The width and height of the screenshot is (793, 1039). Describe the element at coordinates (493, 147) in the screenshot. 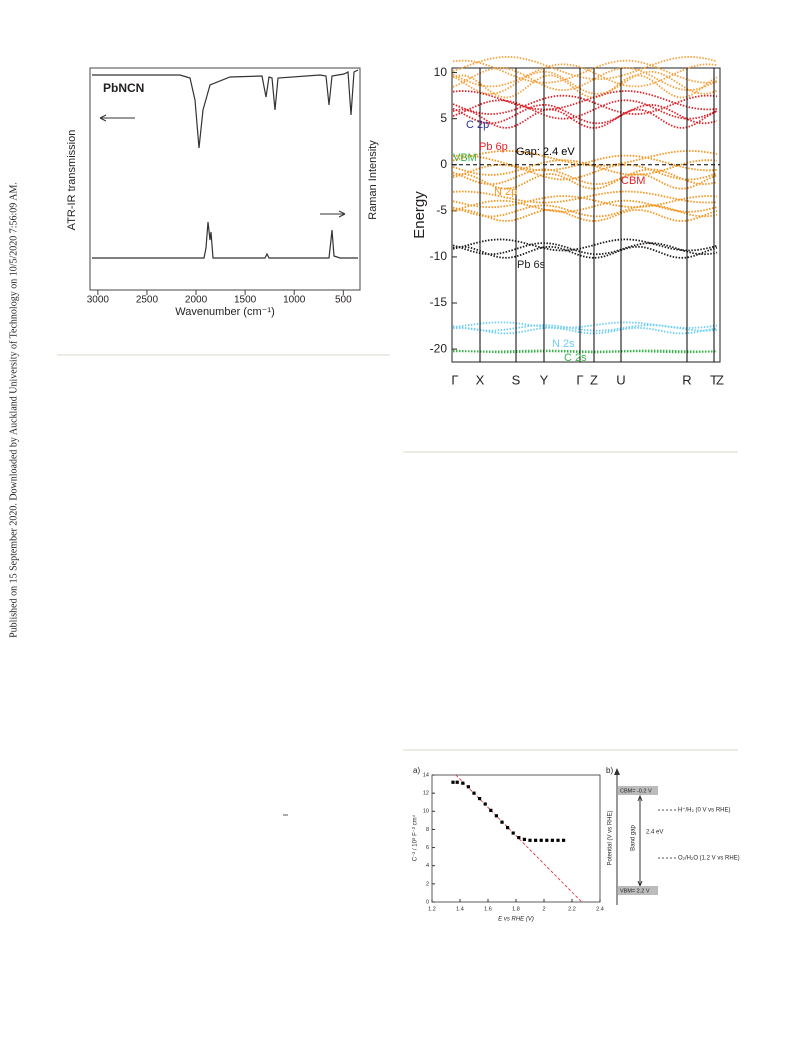

I see `annotation: Pb 6p` at that location.